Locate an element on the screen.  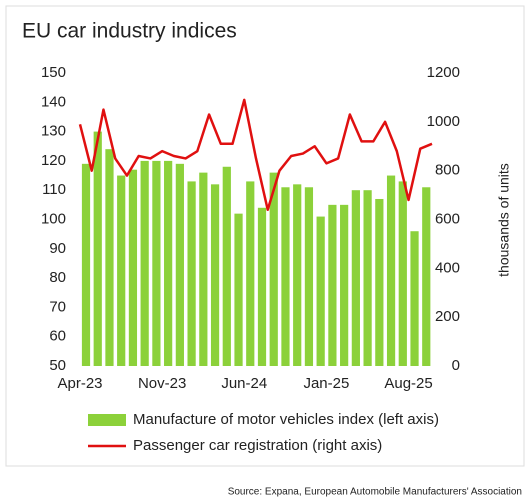
legend-swatch is located at coordinates (107, 420).